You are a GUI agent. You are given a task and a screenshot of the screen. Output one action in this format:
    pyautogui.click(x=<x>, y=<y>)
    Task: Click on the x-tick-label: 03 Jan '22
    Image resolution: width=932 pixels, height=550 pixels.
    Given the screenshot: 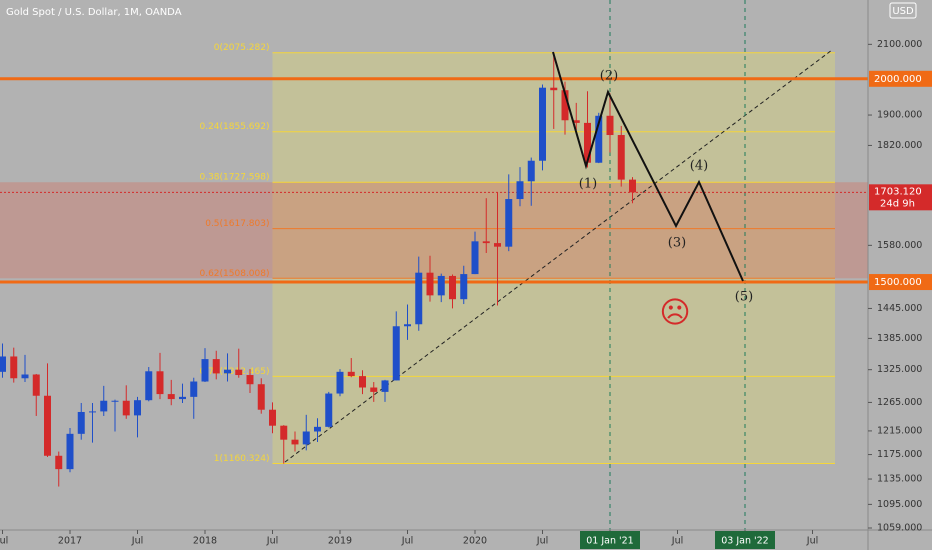 What is the action you would take?
    pyautogui.click(x=744, y=541)
    